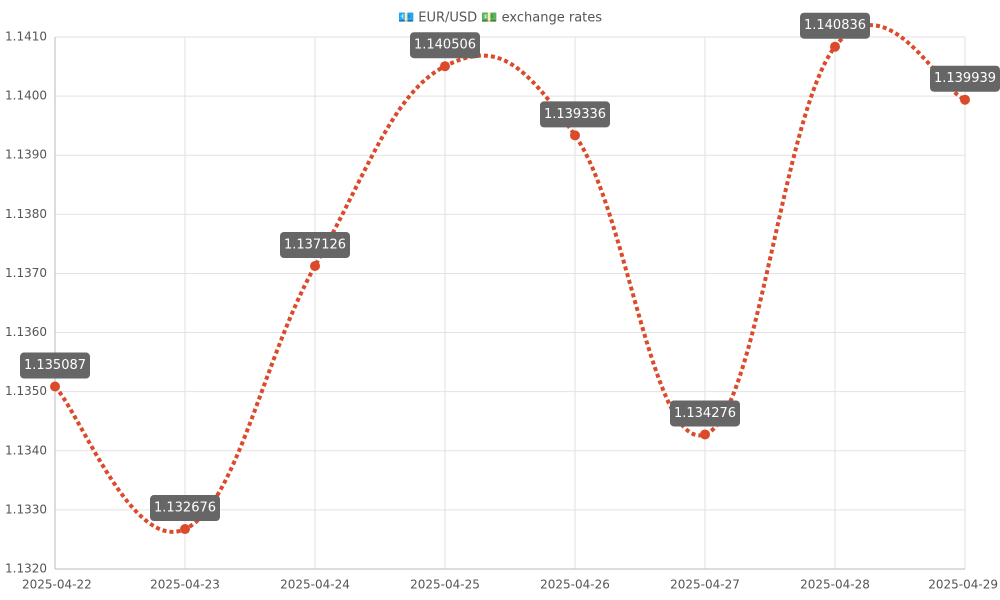  Describe the element at coordinates (26, 509) in the screenshot. I see `y-tick-label: 1.1330` at that location.